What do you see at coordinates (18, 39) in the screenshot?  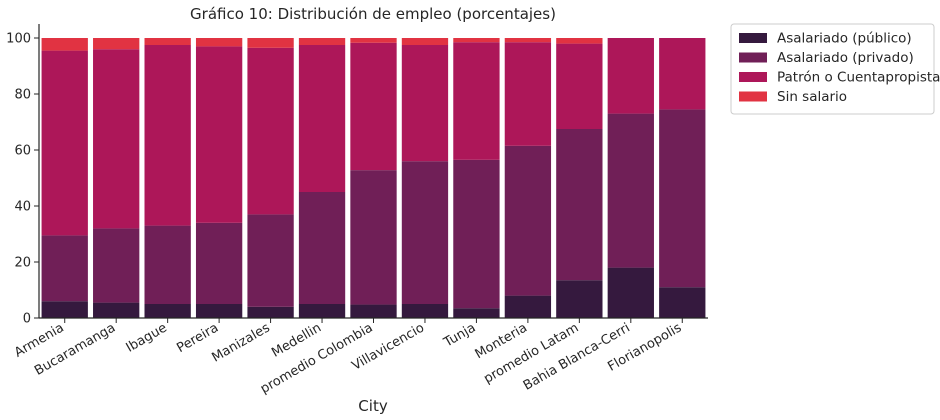 I see `y-tick-label-6: 100` at bounding box center [18, 39].